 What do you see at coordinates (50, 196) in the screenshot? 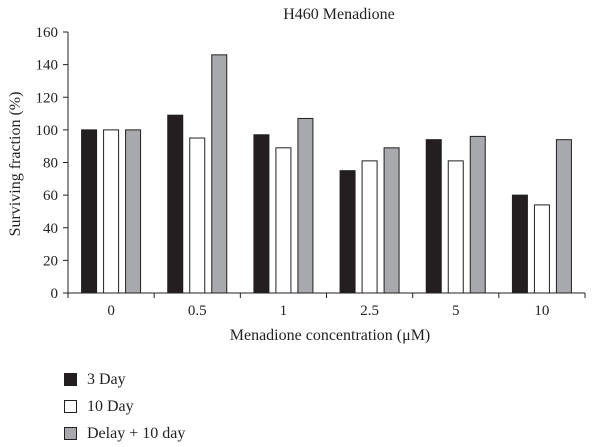
I see `y-tick-label: 60` at bounding box center [50, 196].